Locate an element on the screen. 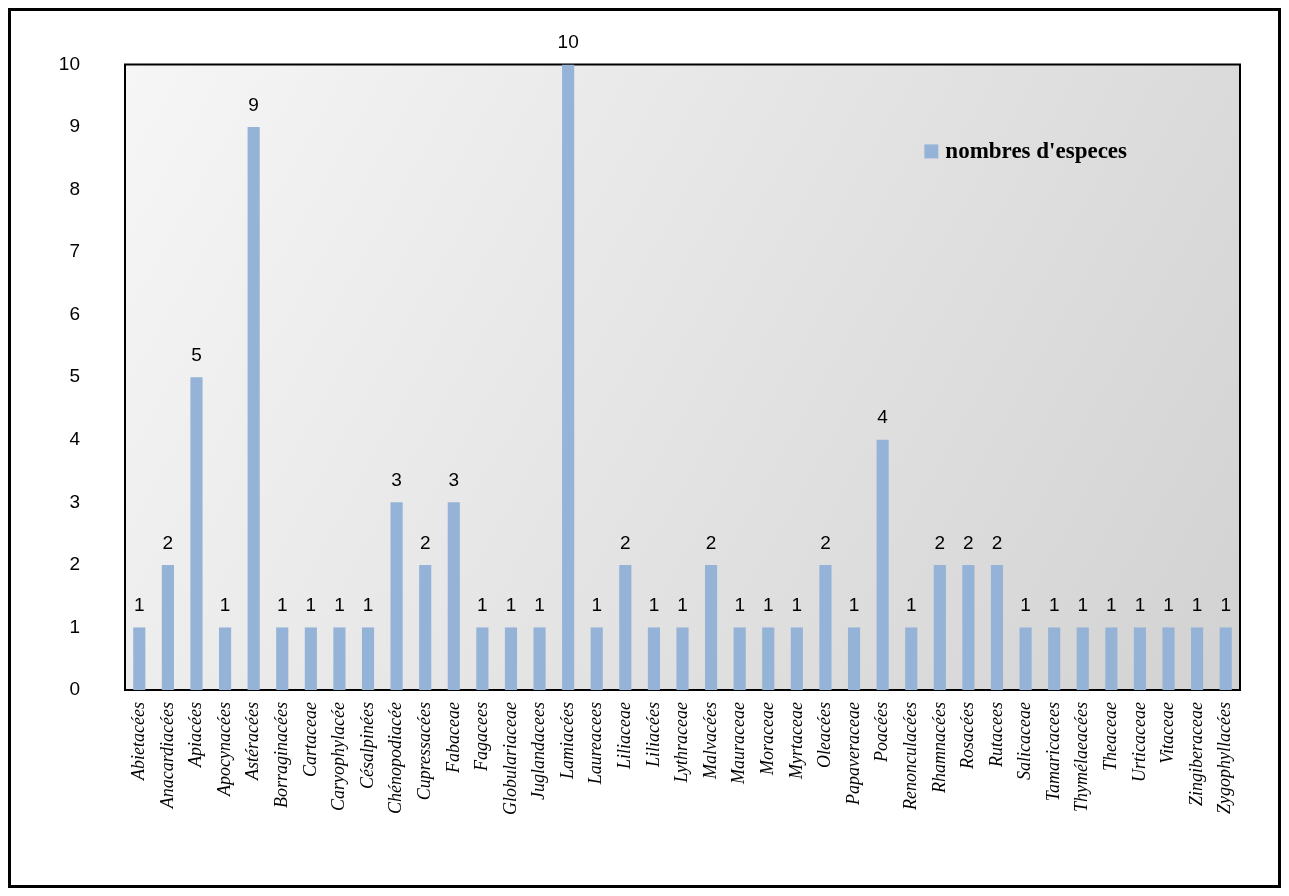 Image resolution: width=1289 pixels, height=896 pixels. y-tick-label: 5 is located at coordinates (74, 376).